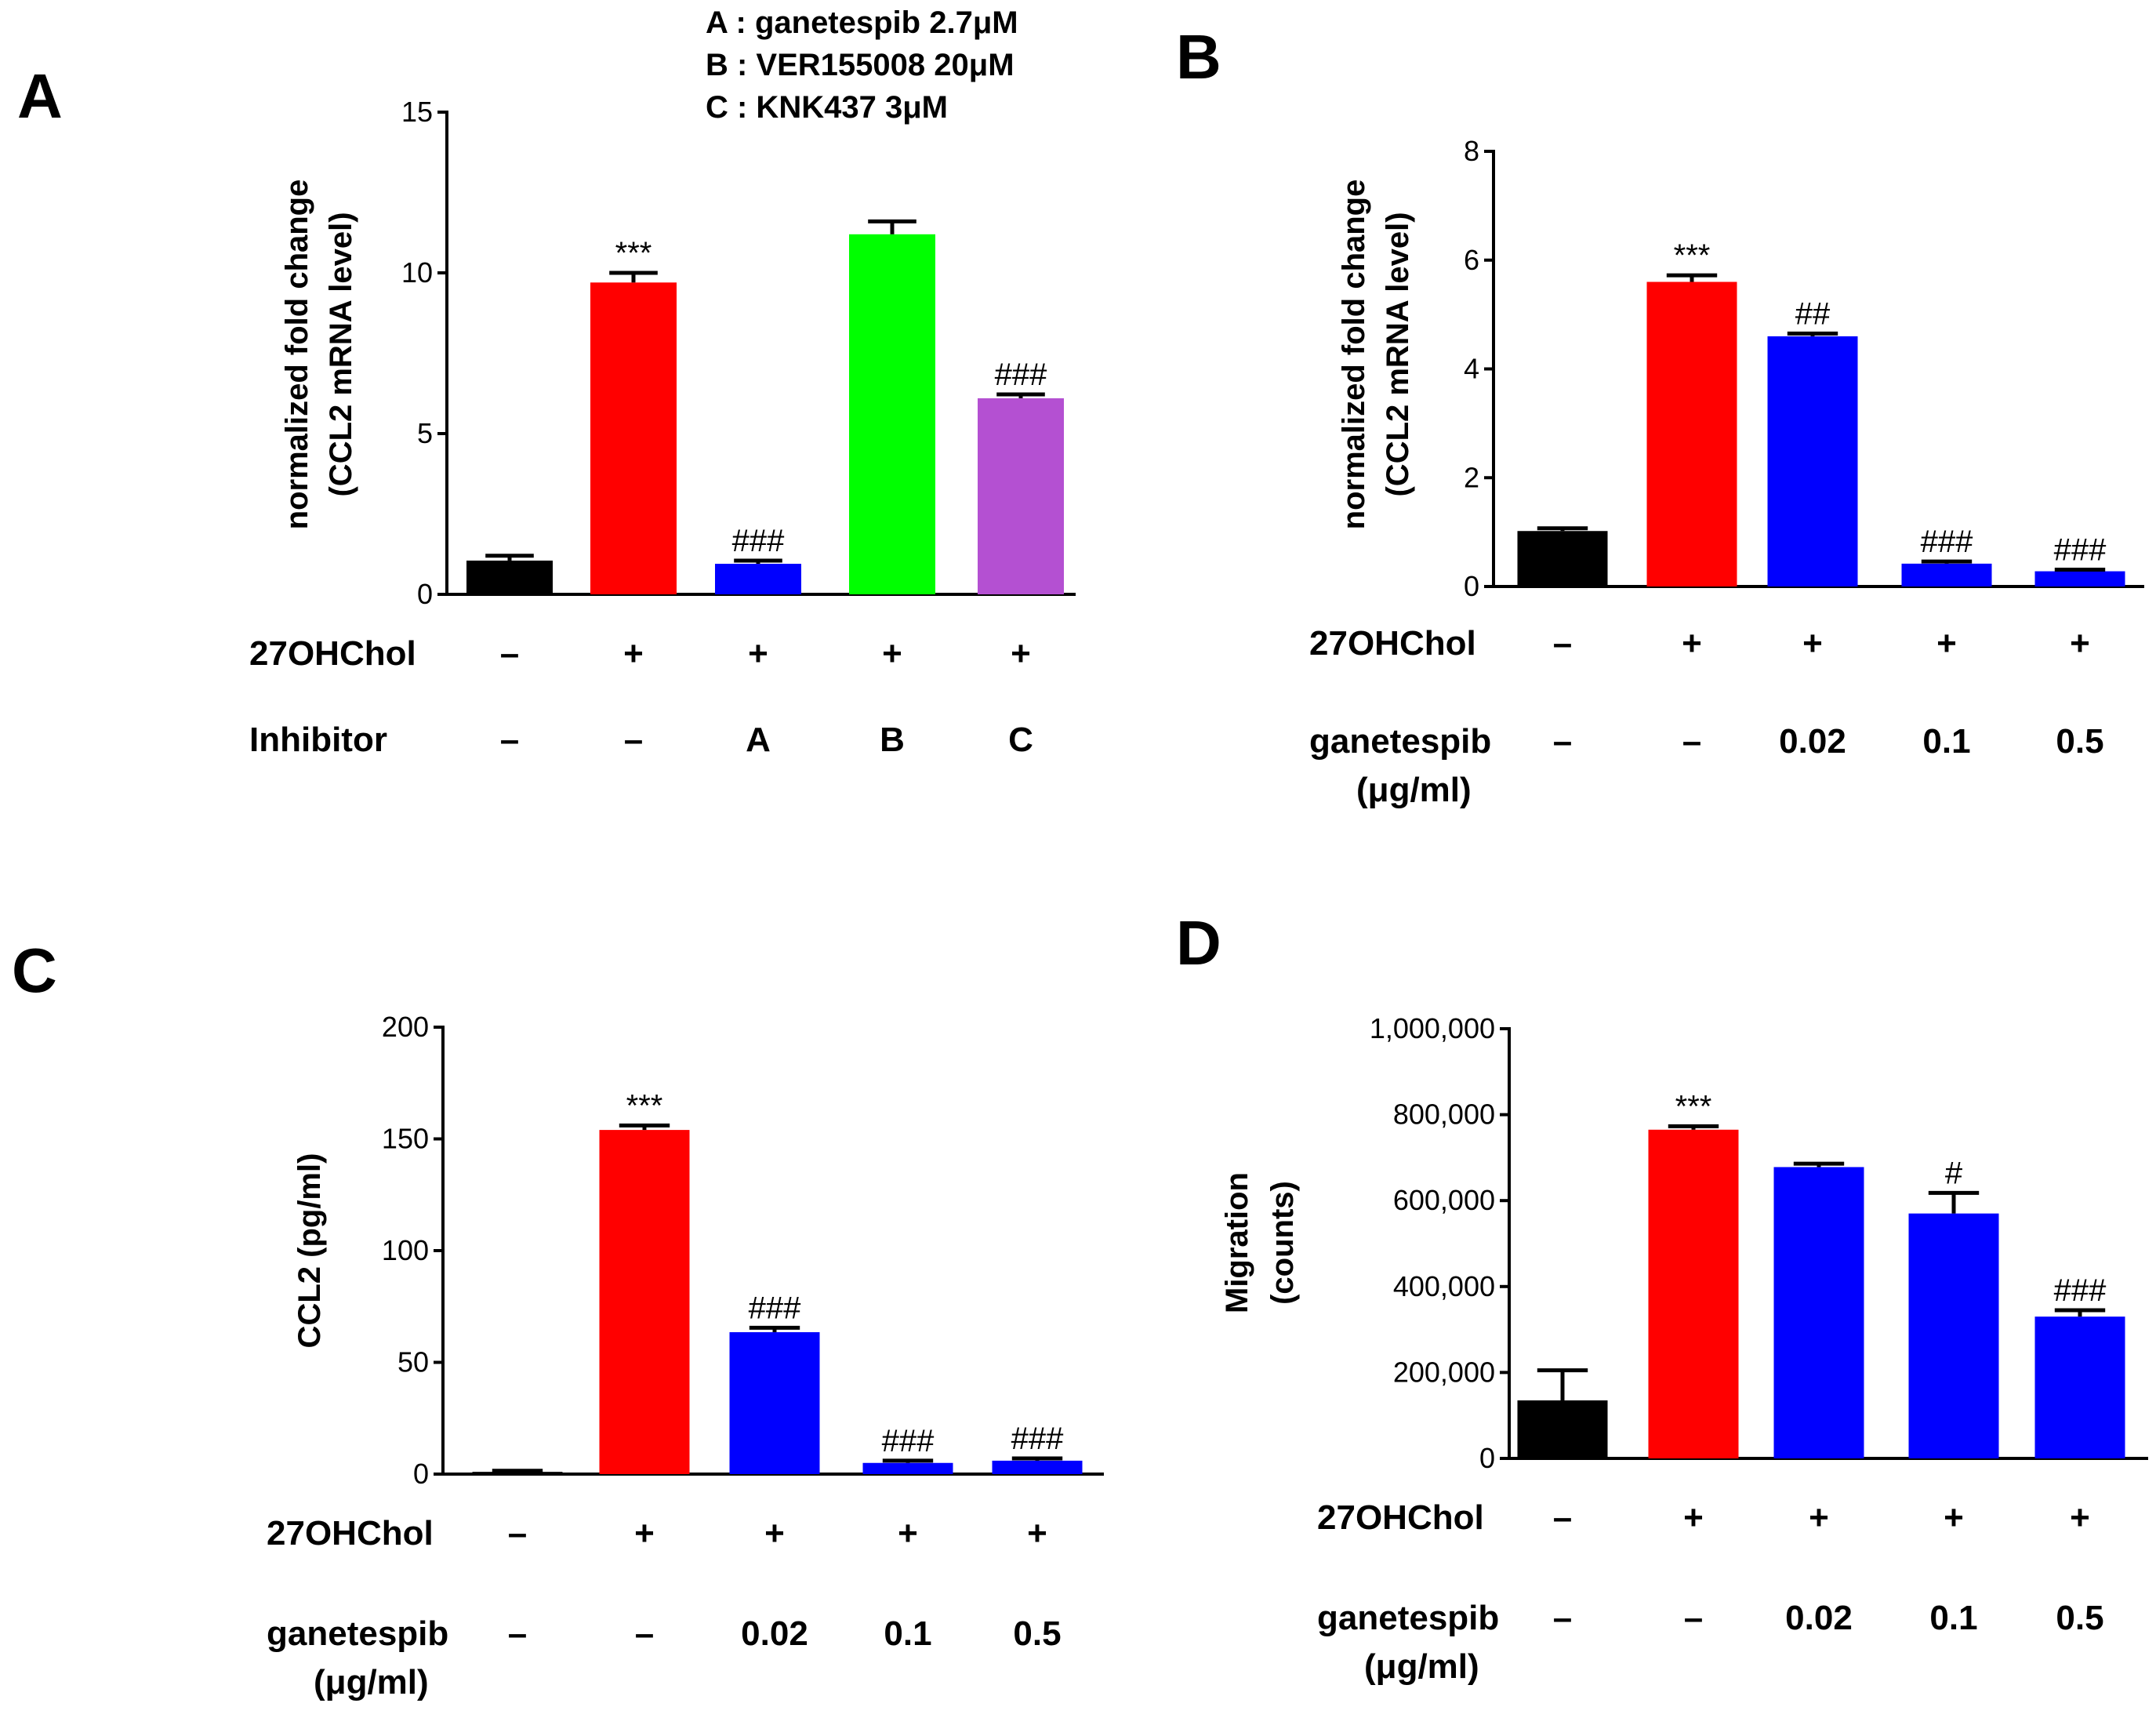 The image size is (2156, 1725). Describe the element at coordinates (1954, 1173) in the screenshot. I see `panel-d-annotation: #` at that location.